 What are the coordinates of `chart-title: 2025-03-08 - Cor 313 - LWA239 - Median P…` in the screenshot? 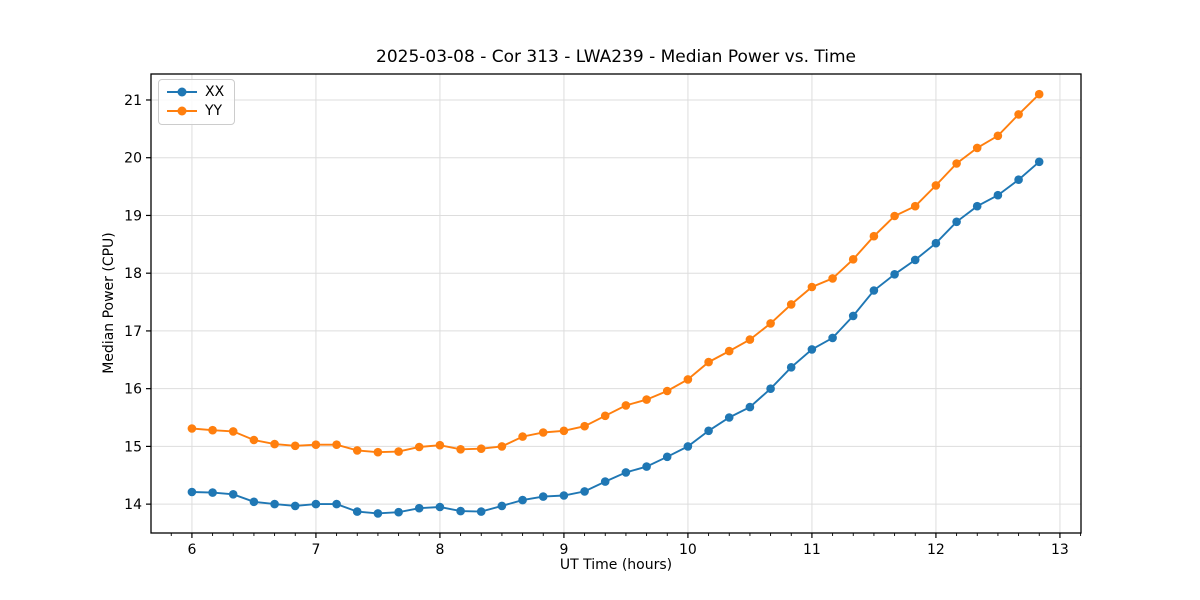 It's located at (616, 57).